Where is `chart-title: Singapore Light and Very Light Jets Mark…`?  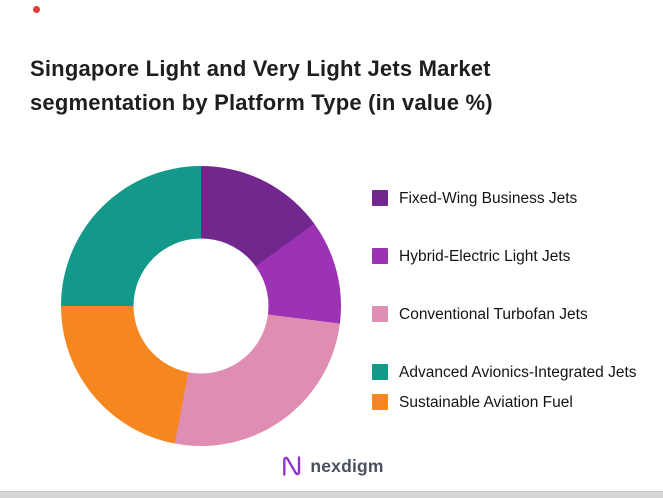 chart-title: Singapore Light and Very Light Jets Mark… is located at coordinates (261, 86).